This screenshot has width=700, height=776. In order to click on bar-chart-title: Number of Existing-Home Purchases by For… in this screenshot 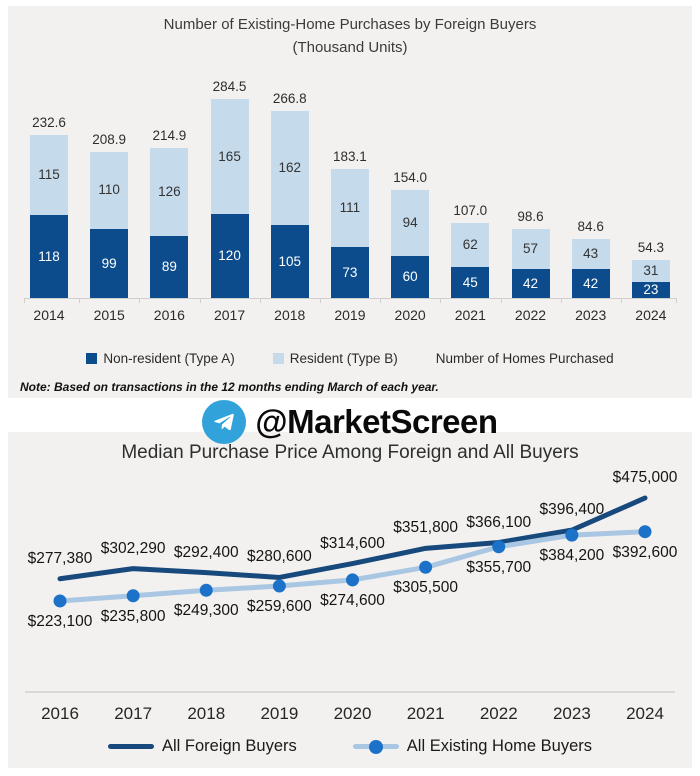, I will do `click(350, 36)`.